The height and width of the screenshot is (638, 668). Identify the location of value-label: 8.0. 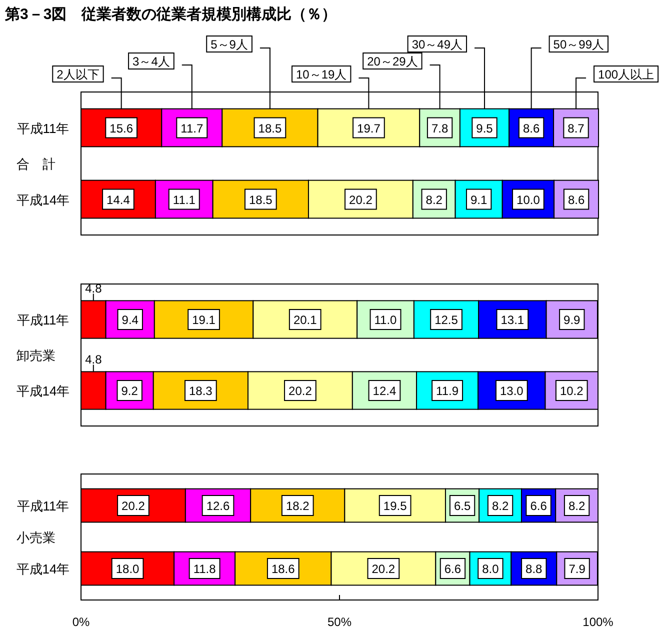
(490, 569).